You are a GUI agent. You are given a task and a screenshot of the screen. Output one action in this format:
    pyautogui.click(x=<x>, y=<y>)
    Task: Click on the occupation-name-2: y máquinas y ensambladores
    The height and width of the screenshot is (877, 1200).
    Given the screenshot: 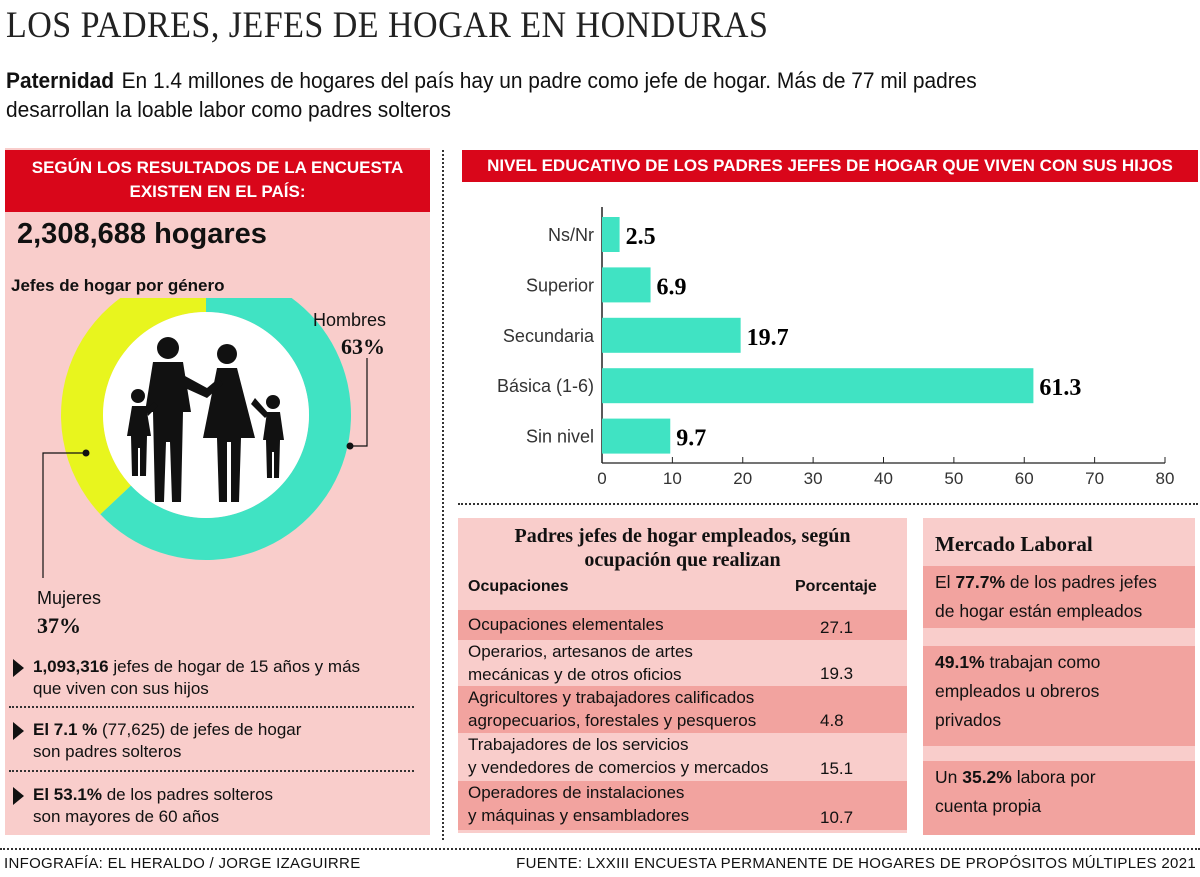 What is the action you would take?
    pyautogui.click(x=579, y=815)
    